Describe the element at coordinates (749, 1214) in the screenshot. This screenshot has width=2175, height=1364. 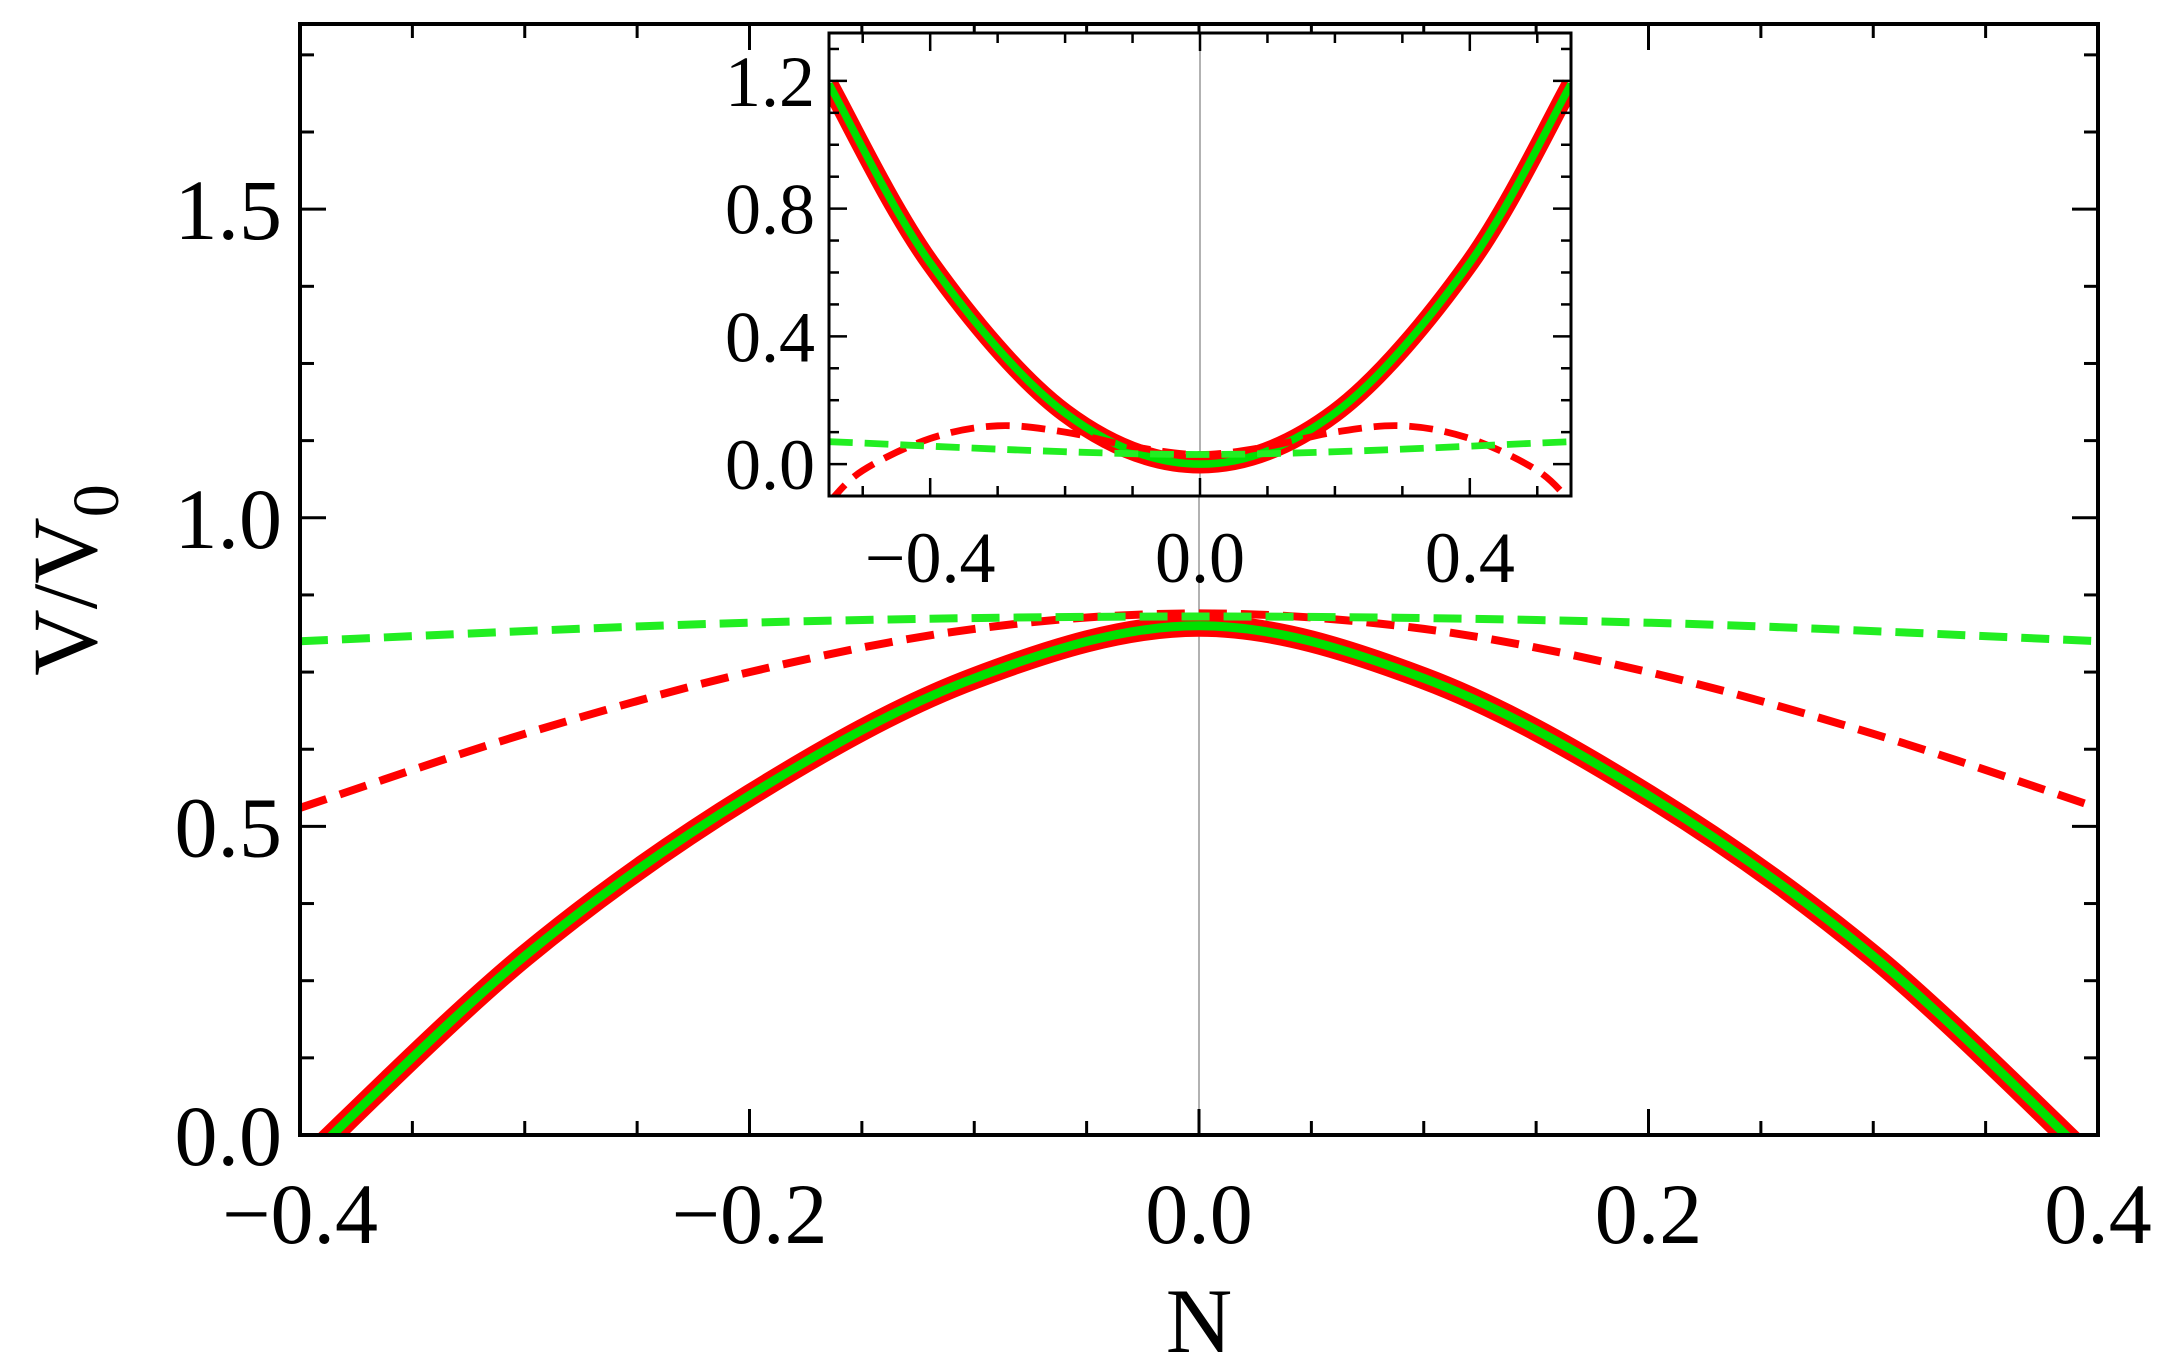
I see `x-tick-label: −0.2` at that location.